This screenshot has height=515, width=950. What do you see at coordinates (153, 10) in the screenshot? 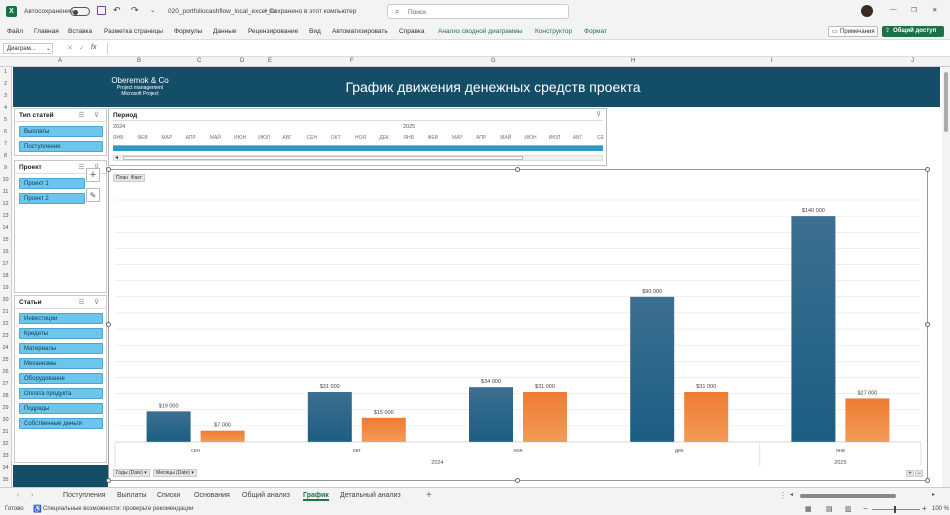
I see `customize-qat-icon: ⌄` at bounding box center [153, 10].